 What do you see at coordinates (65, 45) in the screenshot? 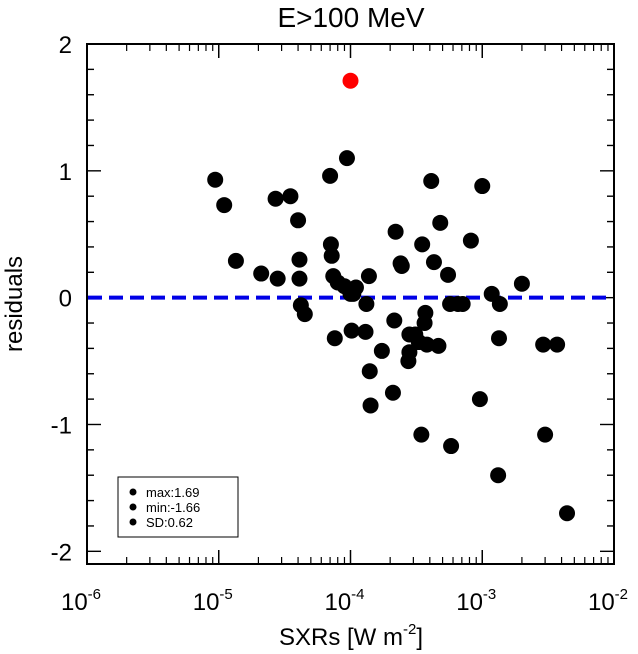
I see `y-tick-label: 2` at bounding box center [65, 45].